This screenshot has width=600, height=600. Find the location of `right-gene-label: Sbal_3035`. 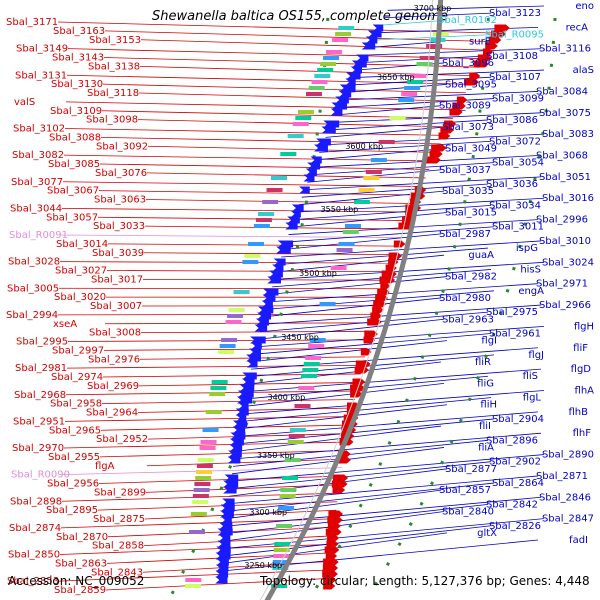

right-gene-label: Sbal_3035 is located at coordinates (468, 191).